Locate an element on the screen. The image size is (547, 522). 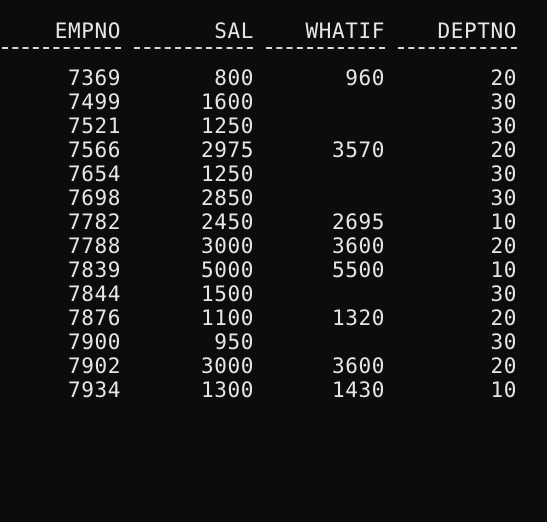
table-row: 7698 2850 30 is located at coordinates (273, 198).